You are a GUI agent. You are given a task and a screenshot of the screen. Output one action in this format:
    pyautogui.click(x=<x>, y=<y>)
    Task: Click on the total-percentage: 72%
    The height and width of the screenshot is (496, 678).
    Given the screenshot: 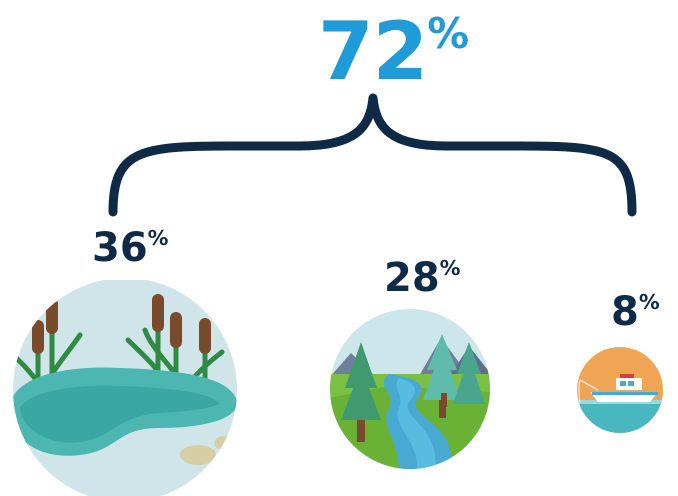 What is the action you would take?
    pyautogui.click(x=393, y=50)
    